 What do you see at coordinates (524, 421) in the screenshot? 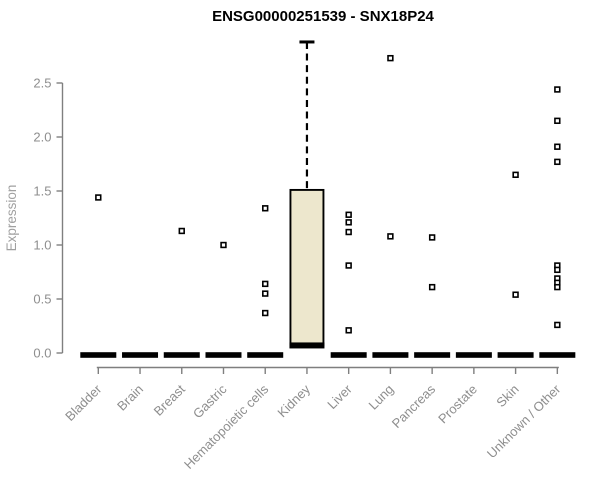
I see `x-tick-label-unknown-other: Unknown / Other` at bounding box center [524, 421].